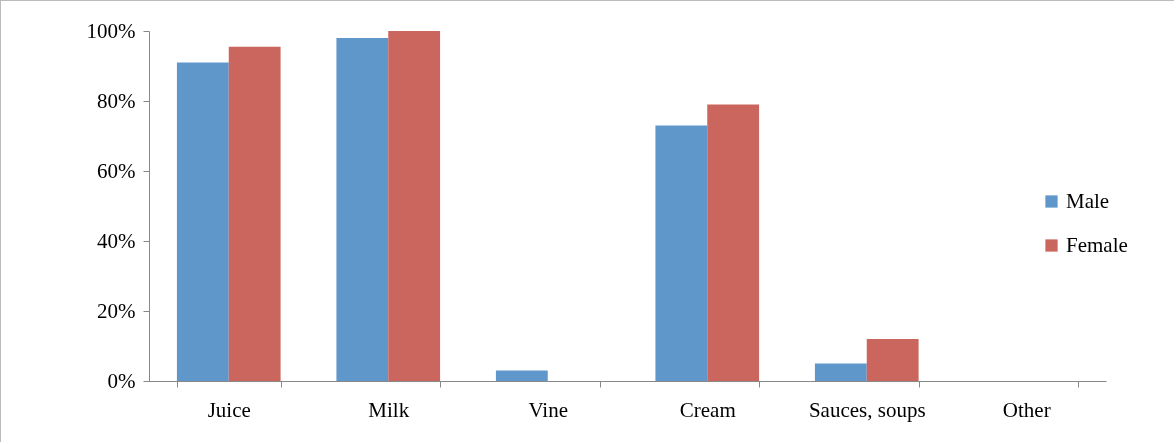 This screenshot has width=1176, height=444. I want to click on y-tick-label: 60%, so click(116, 170).